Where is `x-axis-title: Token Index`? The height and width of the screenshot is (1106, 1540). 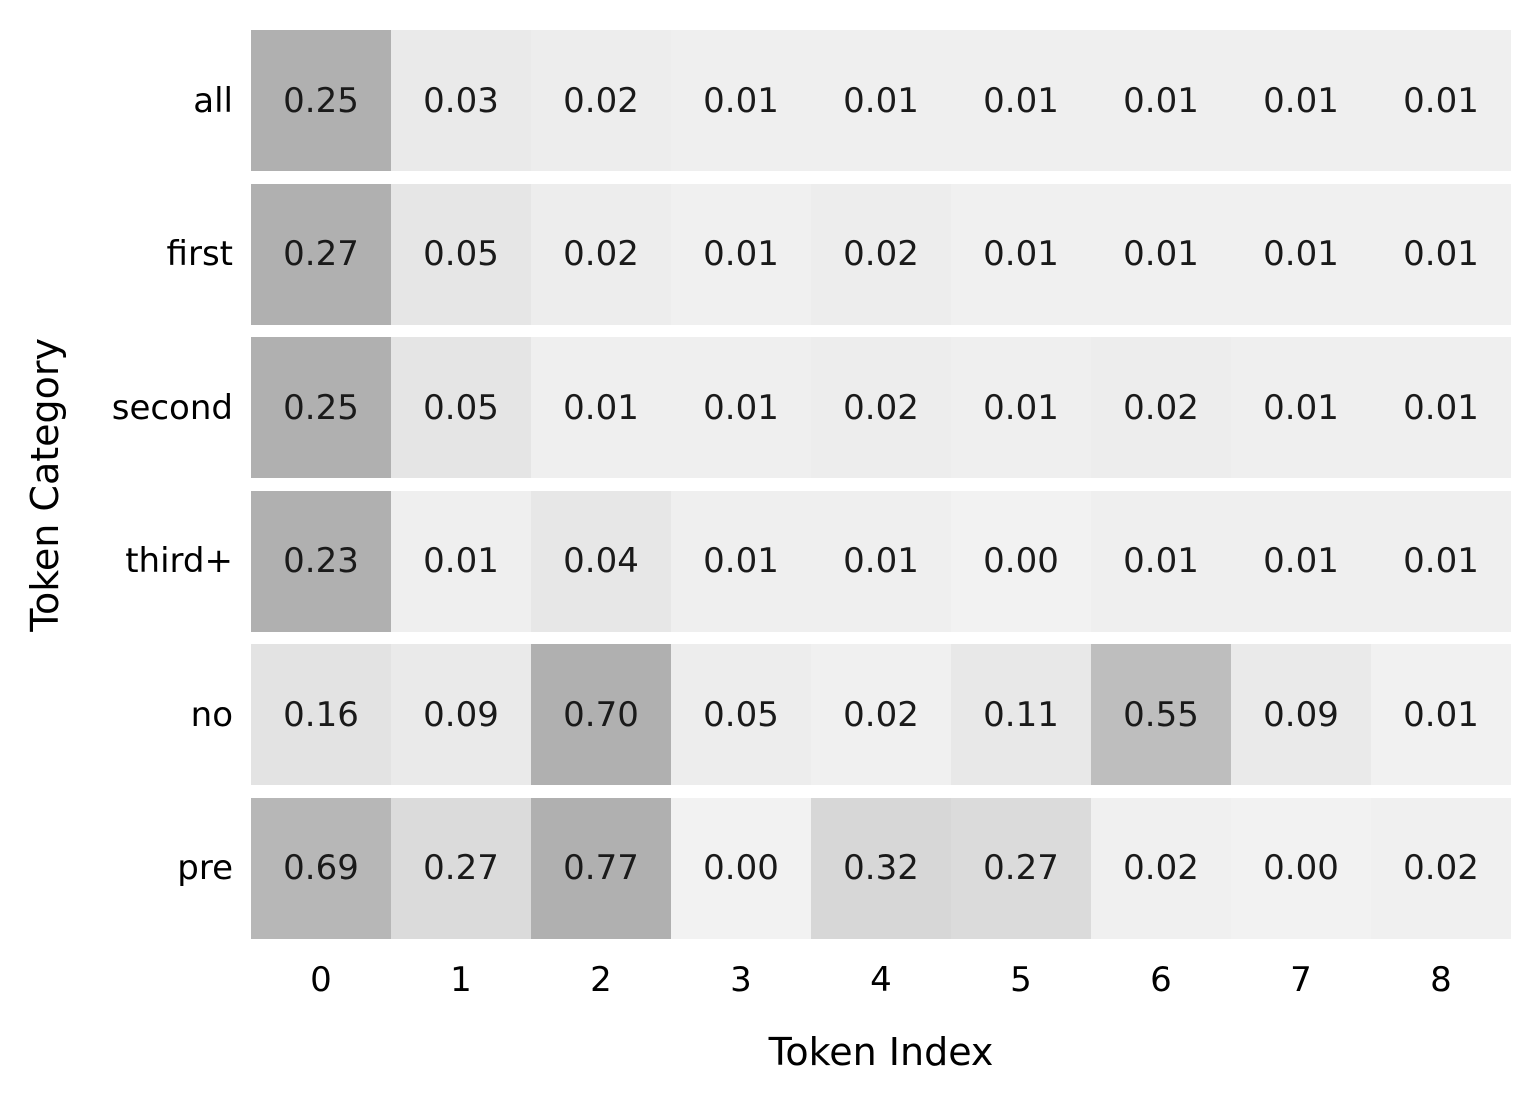
x-axis-title: Token Index is located at coordinates (881, 1052).